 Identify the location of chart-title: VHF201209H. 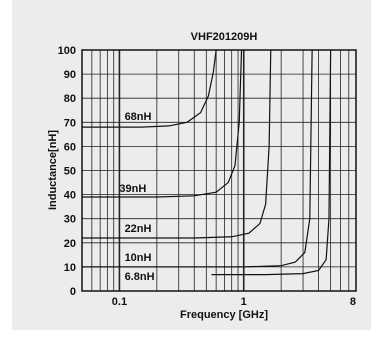
(224, 37).